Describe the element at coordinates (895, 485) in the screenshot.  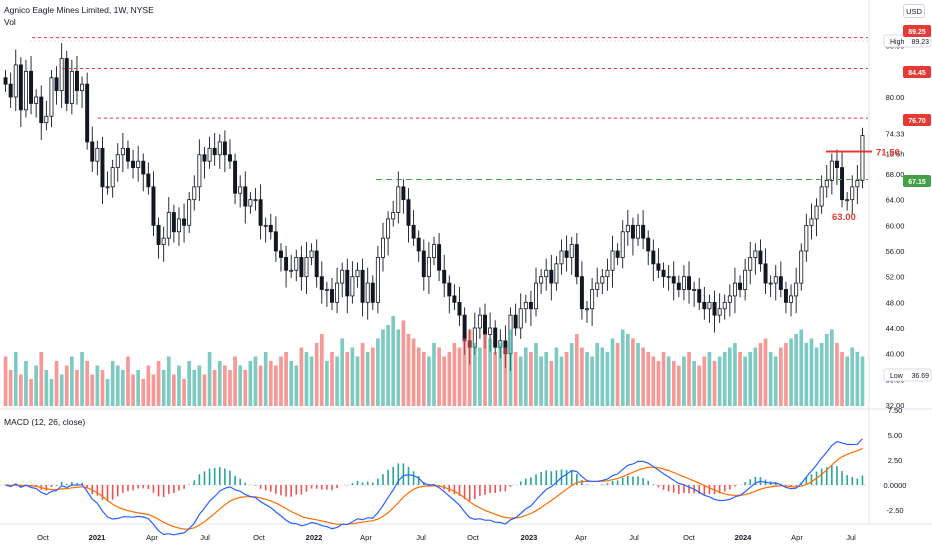
I see `macd-tick-label: 0.0000` at that location.